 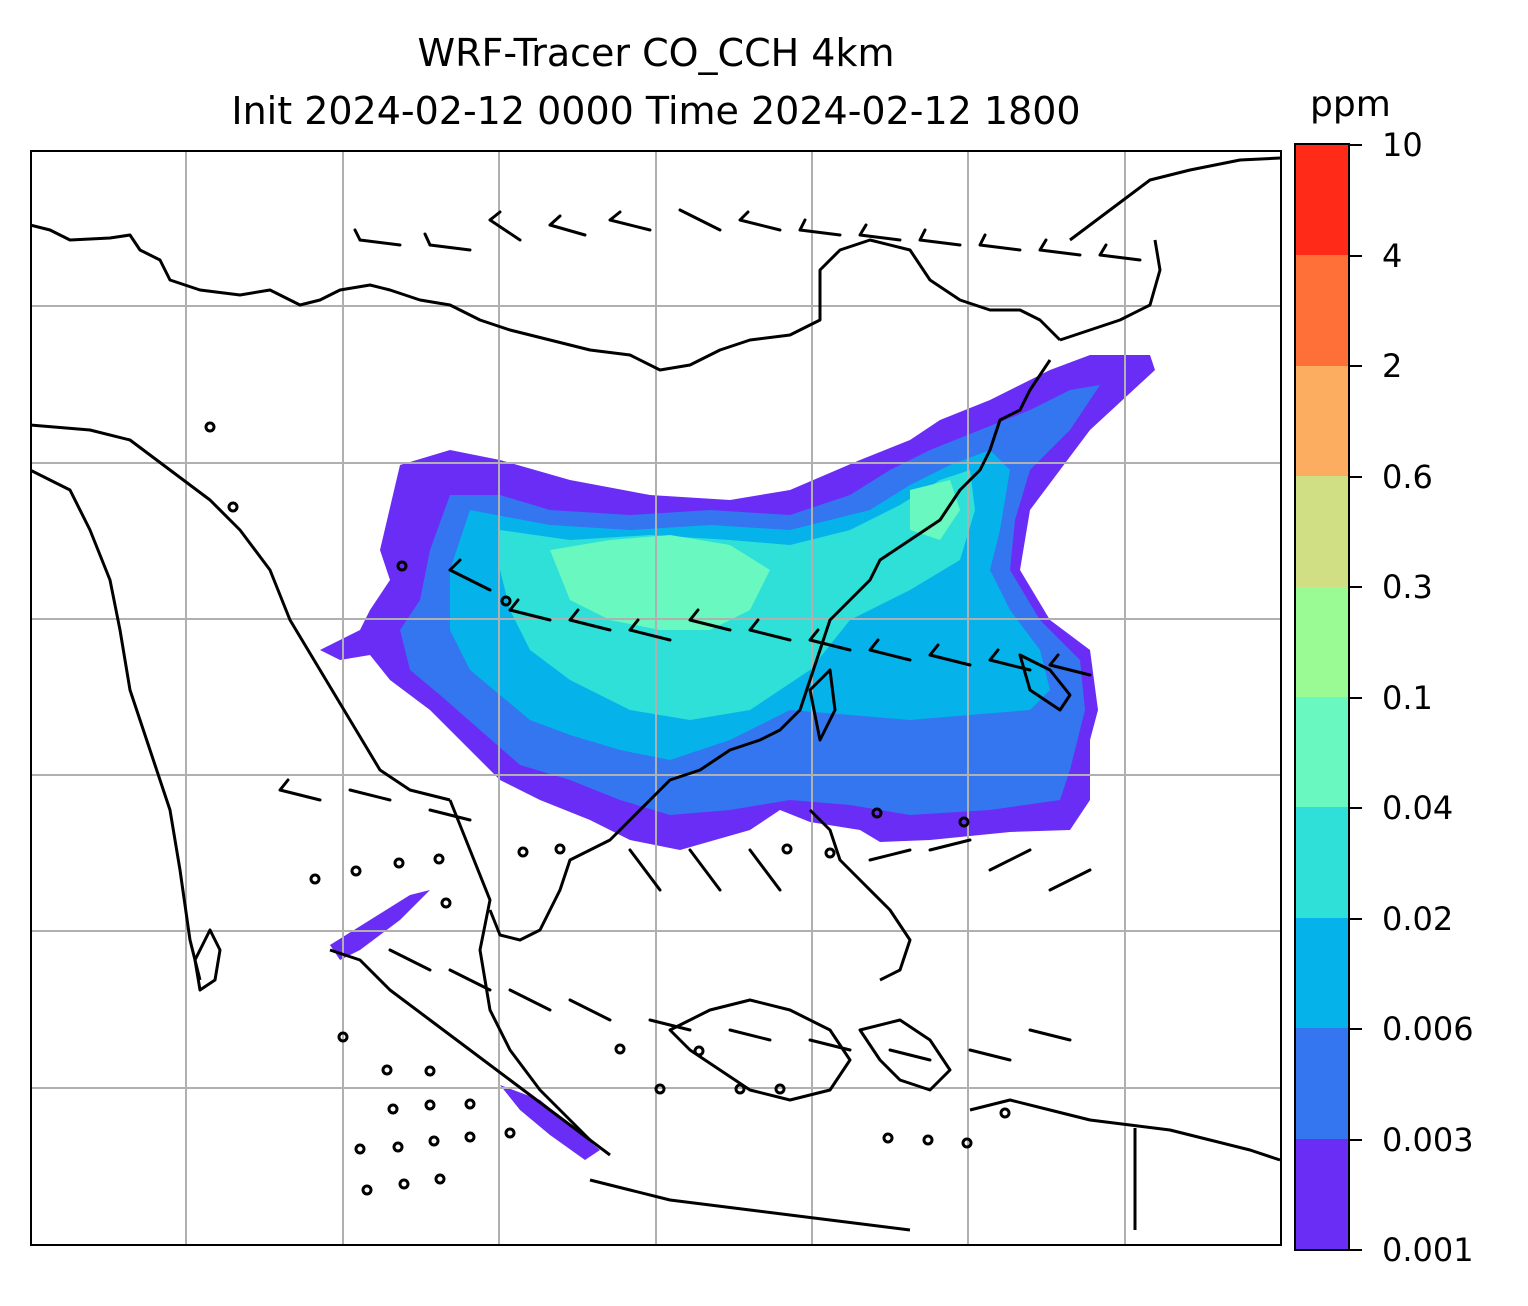 What do you see at coordinates (1392, 255) in the screenshot?
I see `colorbar-tick-label: 4` at bounding box center [1392, 255].